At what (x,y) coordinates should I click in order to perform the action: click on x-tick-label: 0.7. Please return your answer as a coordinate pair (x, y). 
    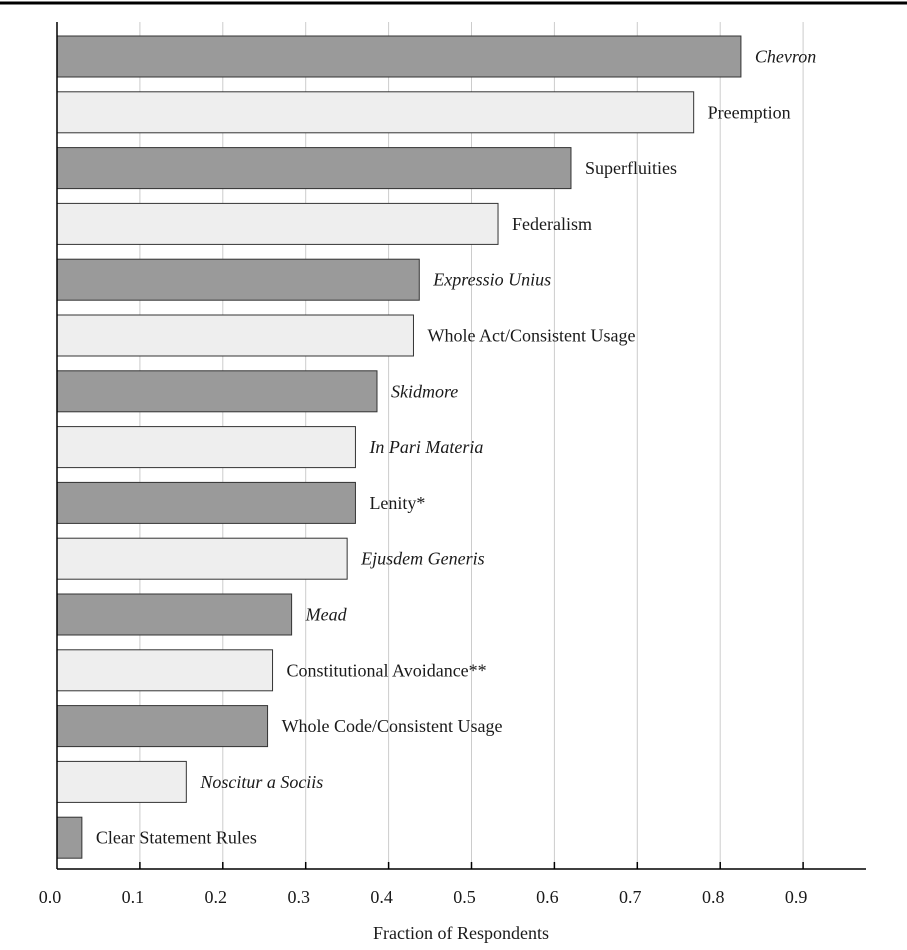
    Looking at the image, I should click on (630, 897).